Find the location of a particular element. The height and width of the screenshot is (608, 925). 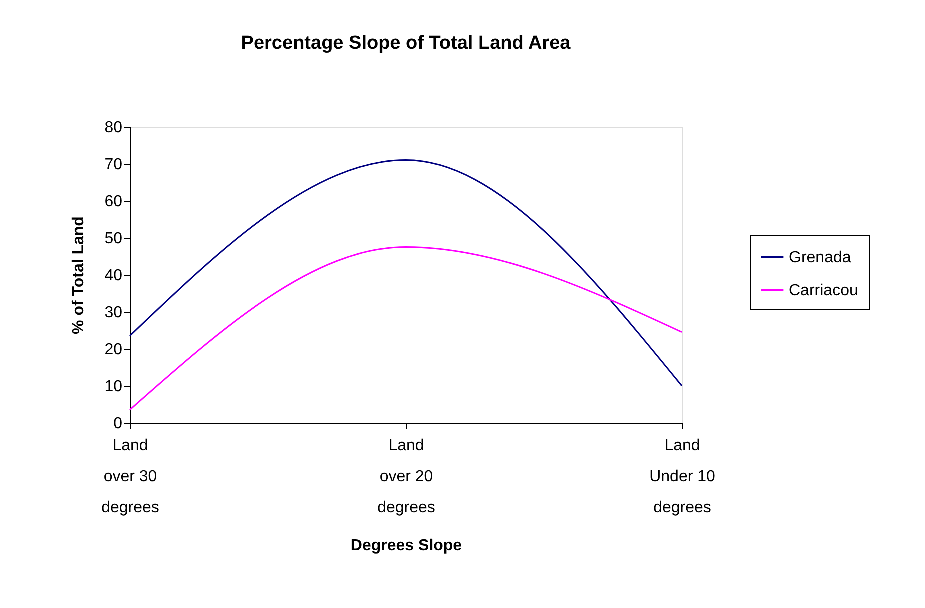

y-tick-label: 70 is located at coordinates (113, 165).